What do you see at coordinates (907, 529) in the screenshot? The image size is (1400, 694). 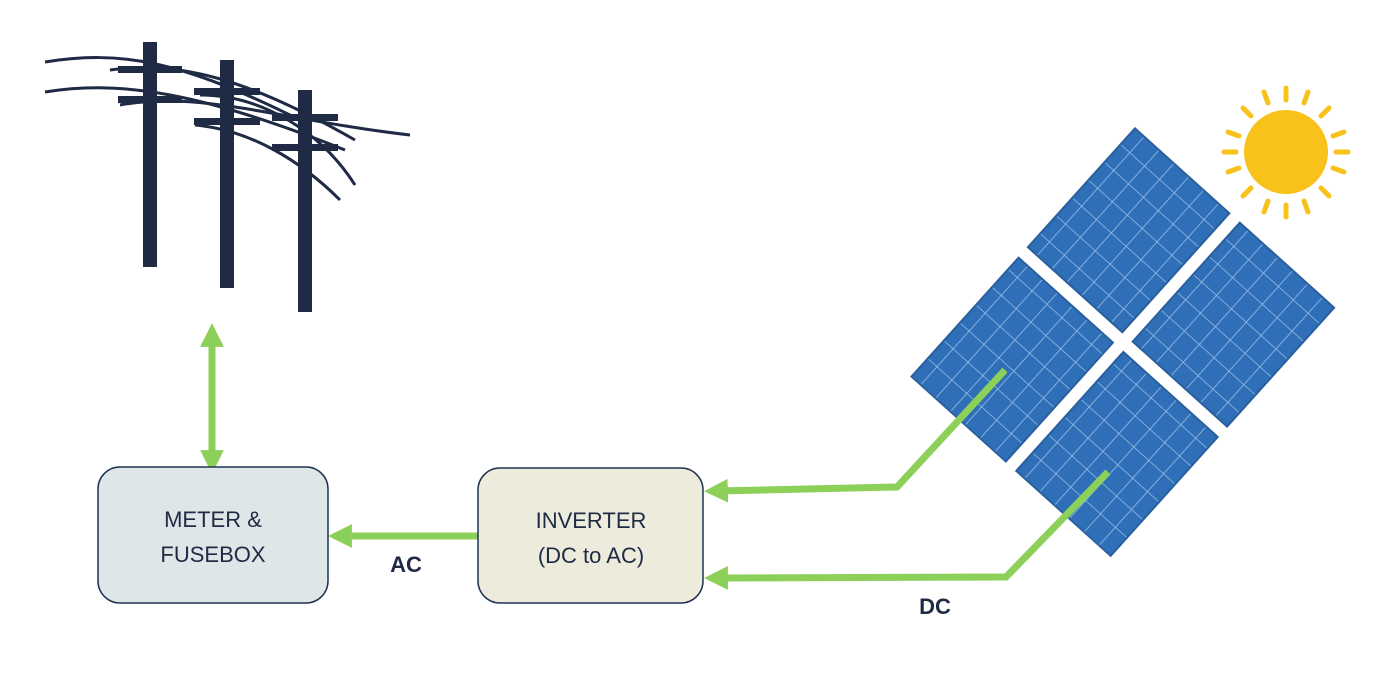 I see `dc-arrow-lower` at bounding box center [907, 529].